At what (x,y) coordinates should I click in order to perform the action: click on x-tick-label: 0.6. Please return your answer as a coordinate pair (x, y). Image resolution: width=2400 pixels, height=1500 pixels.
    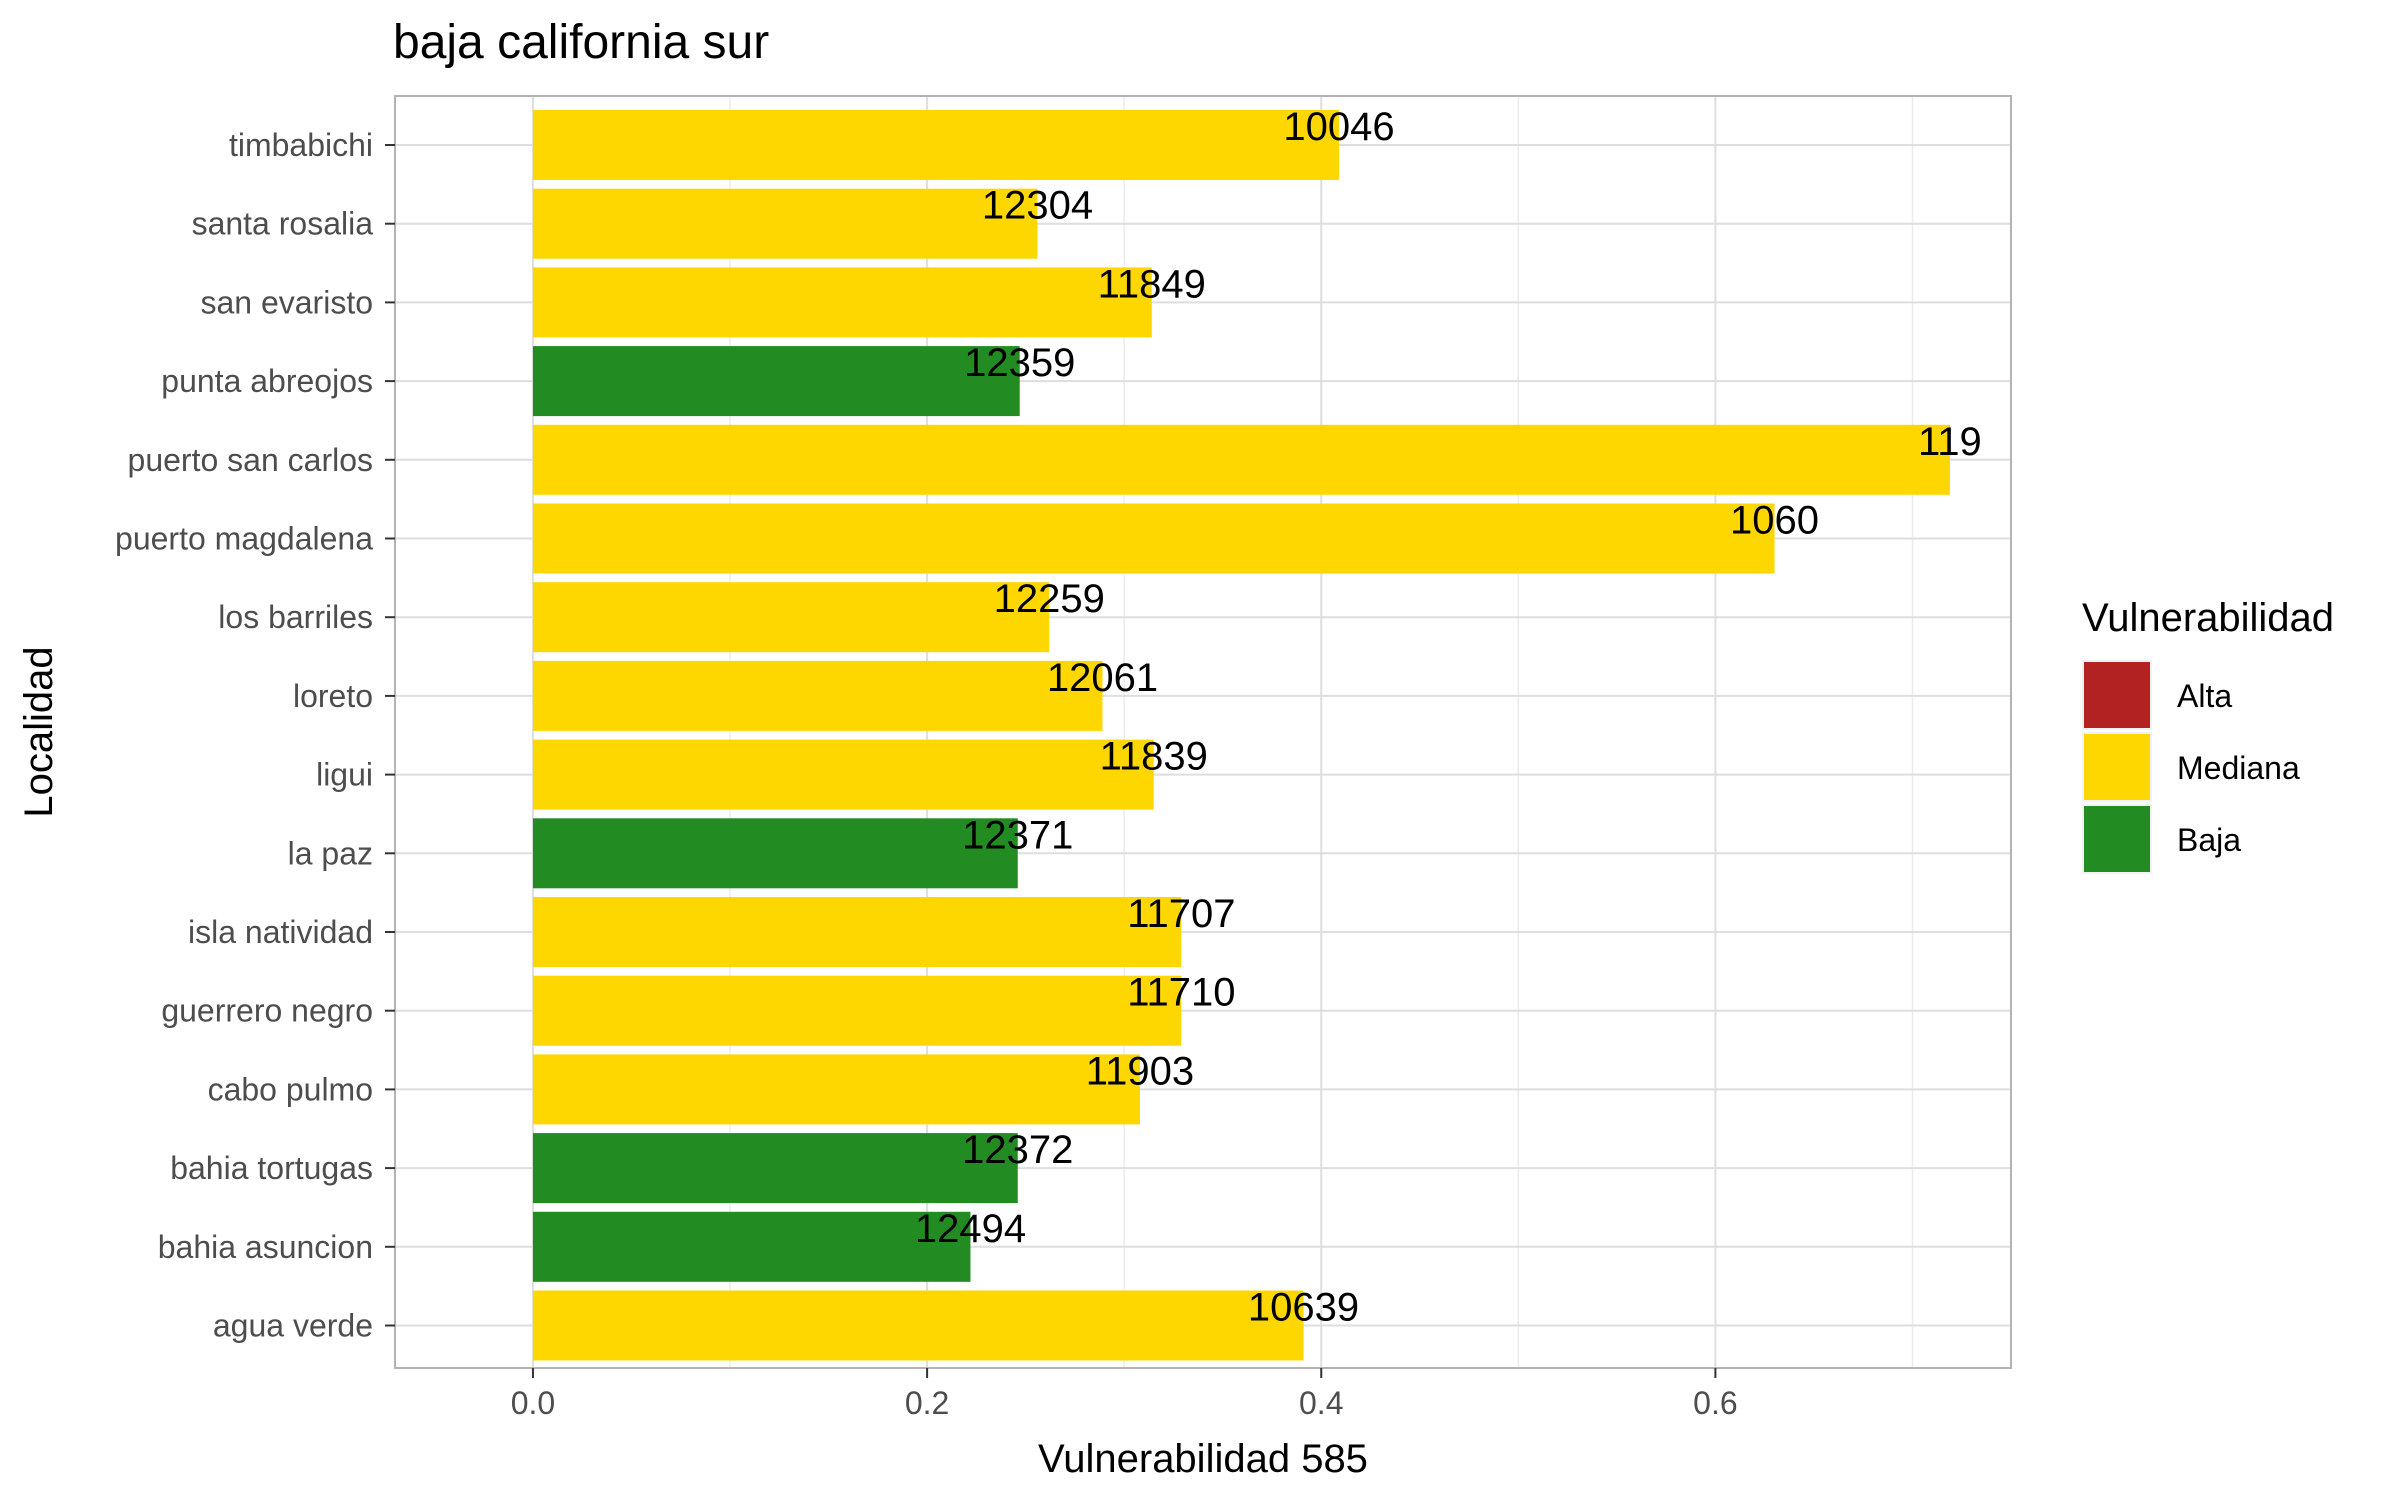
    Looking at the image, I should click on (1715, 1403).